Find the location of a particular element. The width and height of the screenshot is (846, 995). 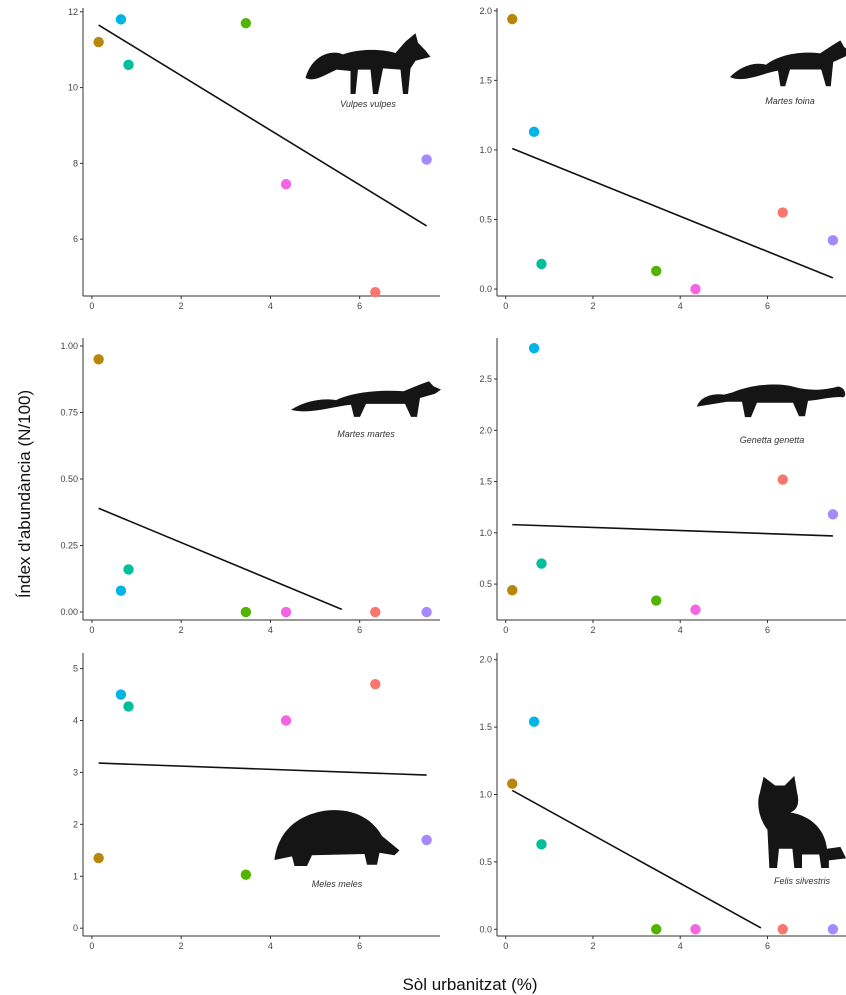

y-tick-label: 12 is located at coordinates (73, 12).